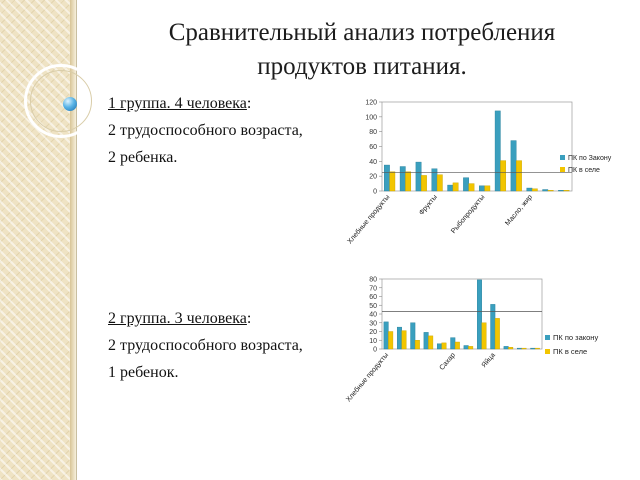 The image size is (640, 480). I want to click on y-tick-label: 10, so click(373, 341).